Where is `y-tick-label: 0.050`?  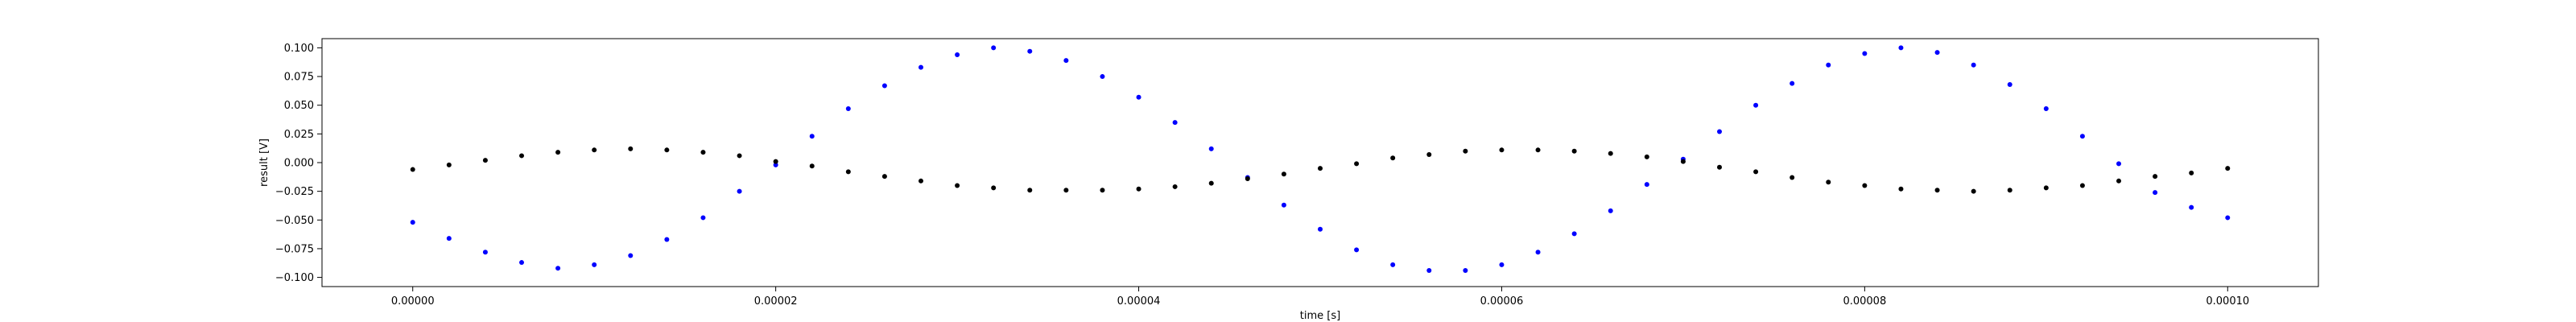 y-tick-label: 0.050 is located at coordinates (299, 106).